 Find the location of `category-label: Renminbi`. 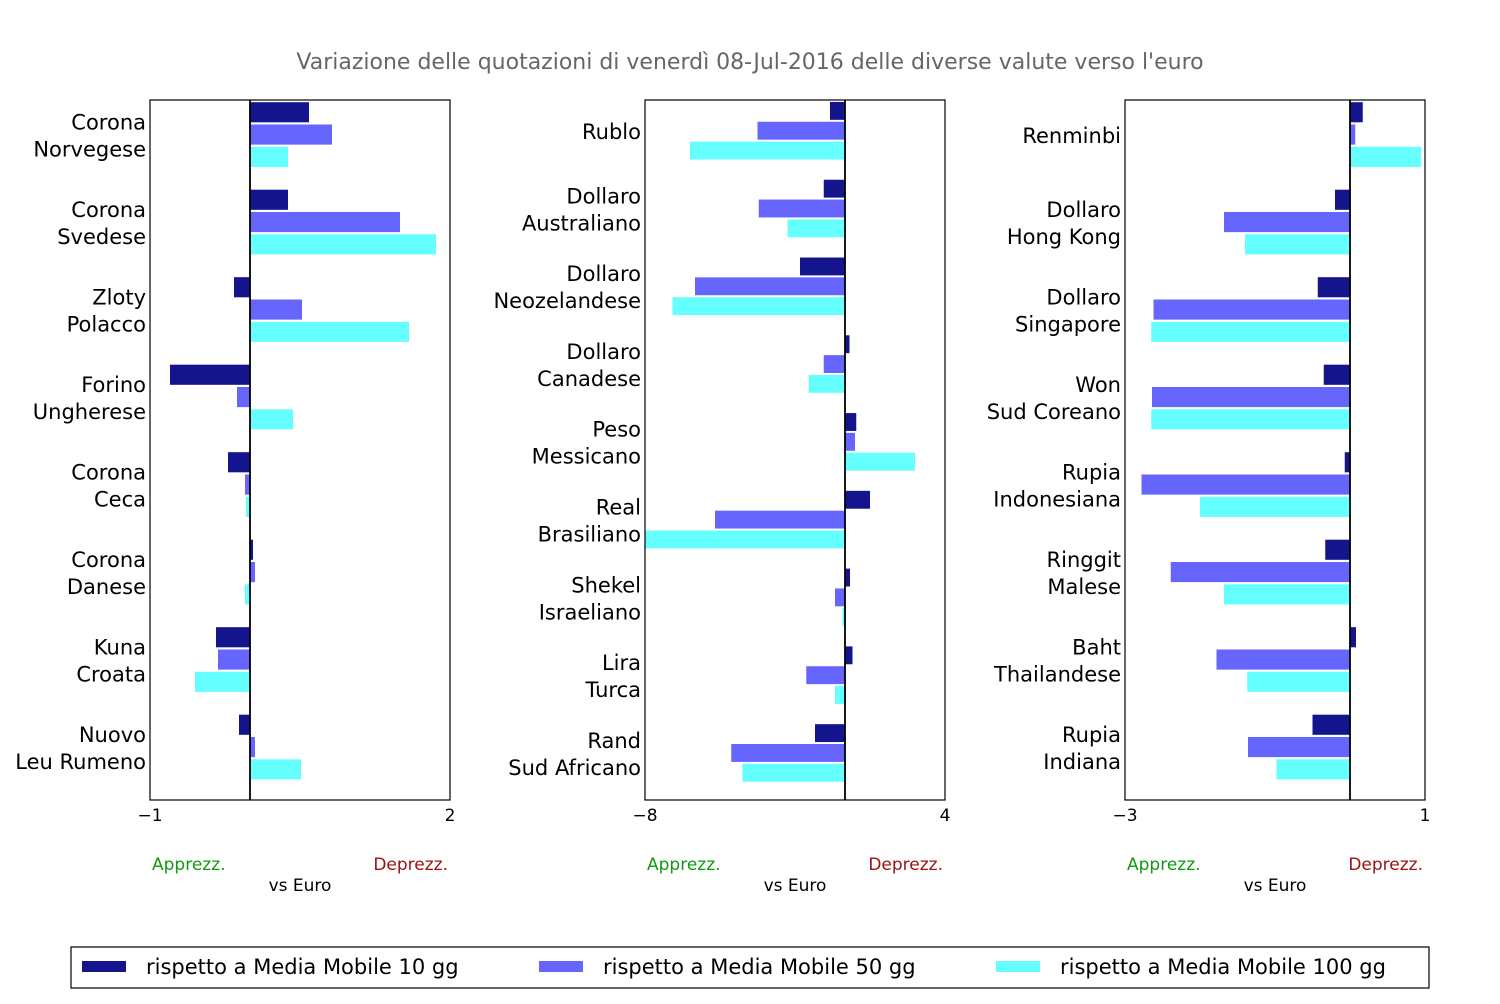

category-label: Renminbi is located at coordinates (1071, 136).